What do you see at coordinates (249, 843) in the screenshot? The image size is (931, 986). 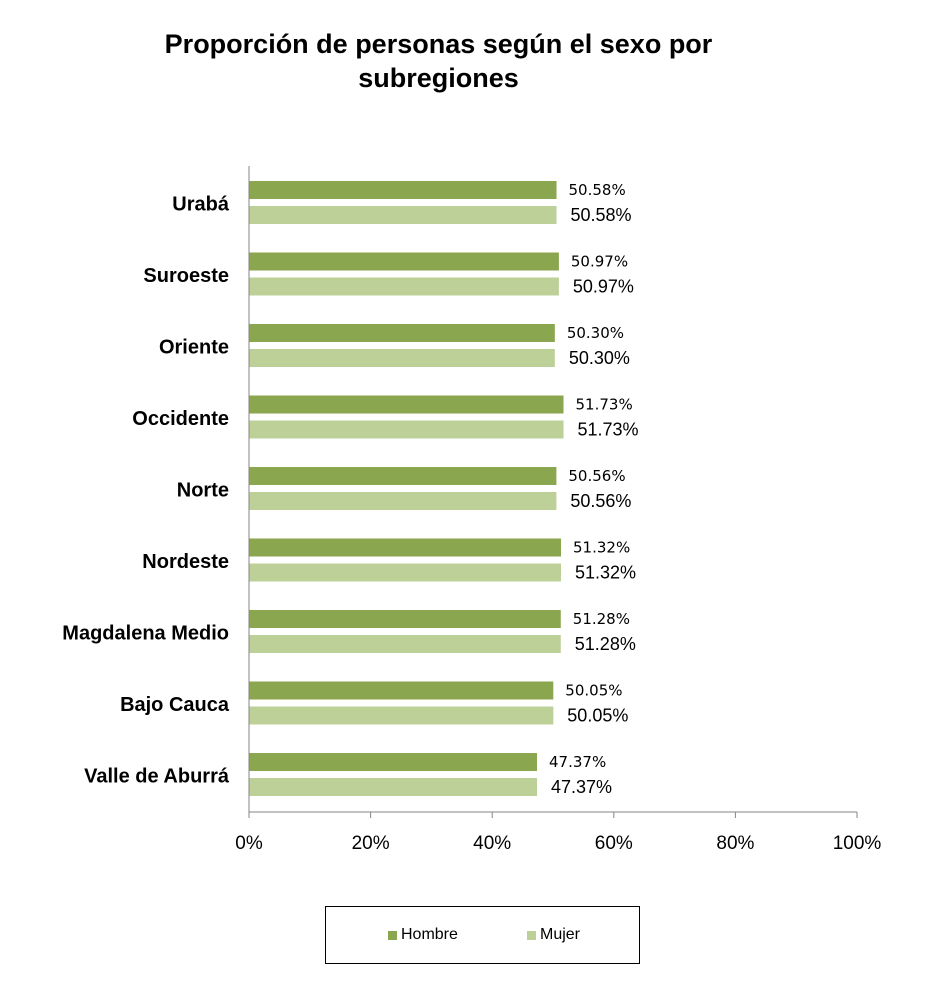 I see `x-tick-label-0: 0%` at bounding box center [249, 843].